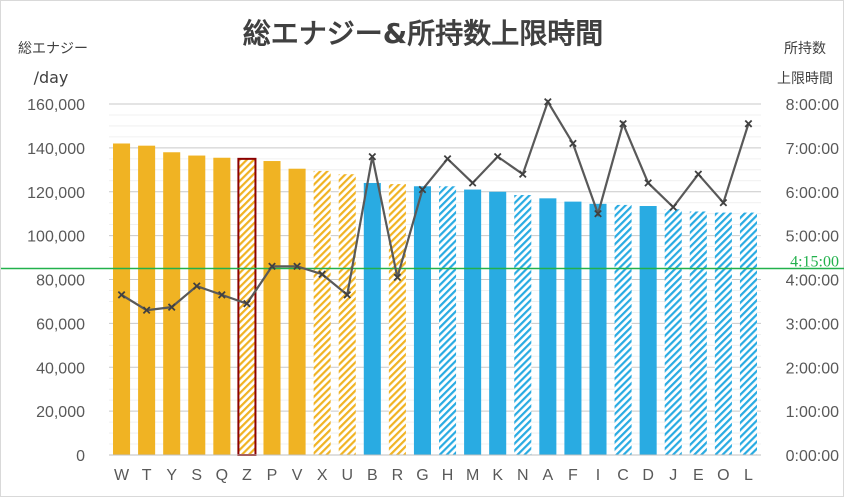 The height and width of the screenshot is (498, 844). Describe the element at coordinates (60, 324) in the screenshot. I see `left-axis-tick-label: 60,000` at that location.